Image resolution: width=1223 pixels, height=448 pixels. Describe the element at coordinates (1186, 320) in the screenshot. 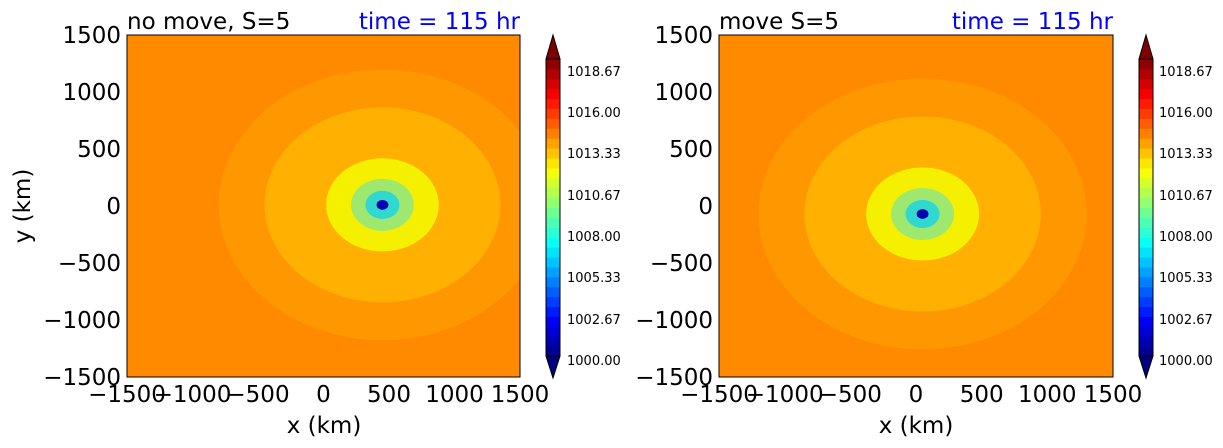

I see `colorbar-tick-label: 1002.67` at that location.